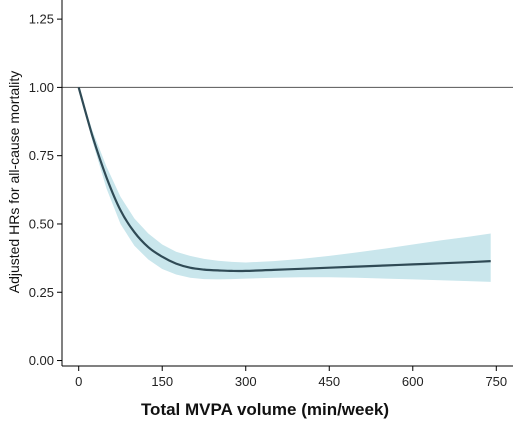 This screenshot has width=520, height=434. Describe the element at coordinates (291, 377) in the screenshot. I see `x-ticks: 0 150 300 450 600 750` at that location.